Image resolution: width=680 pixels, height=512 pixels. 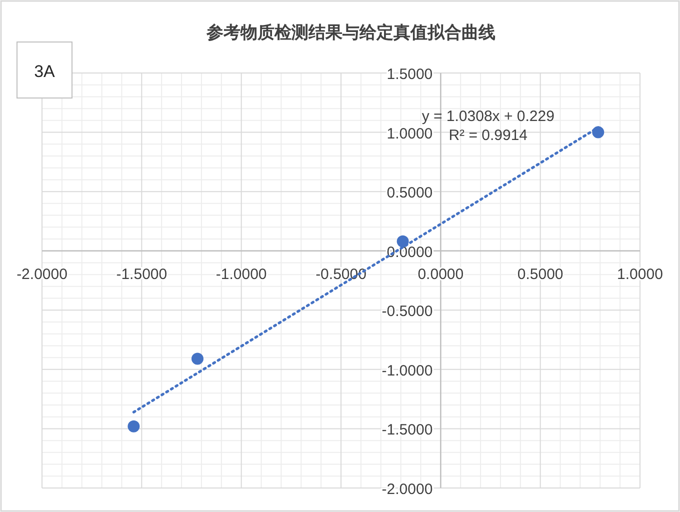 I want to click on chart-title: 参考物质检测结果与给定真值拟合曲线, so click(x=351, y=32).